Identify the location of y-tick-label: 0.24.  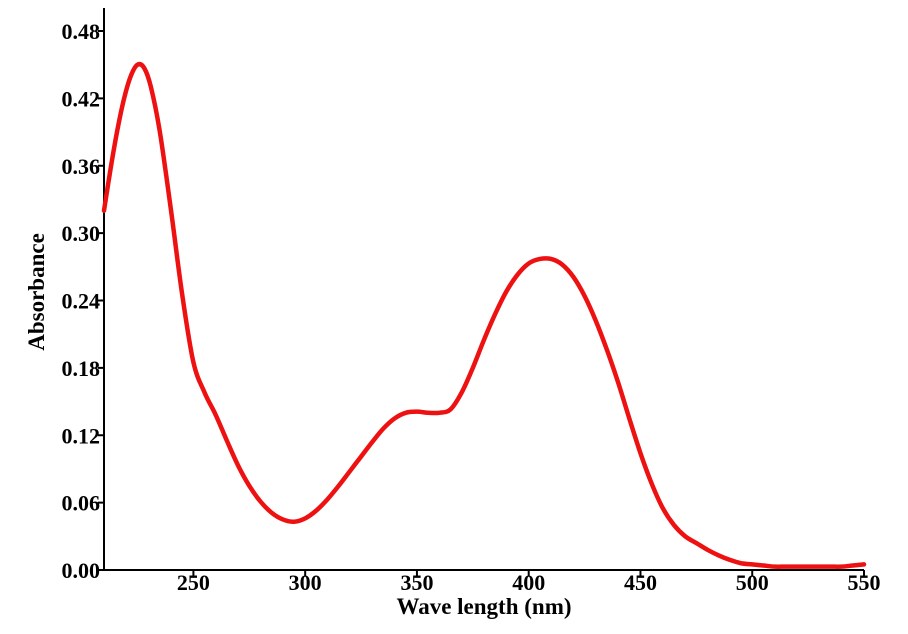
(81, 301).